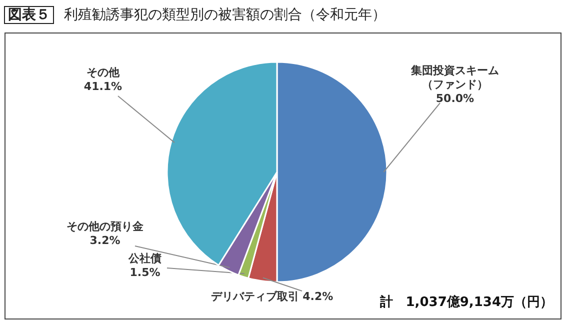 The height and width of the screenshot is (325, 567). Describe the element at coordinates (466, 302) in the screenshot. I see `text: 計 1,037億9,134万（円）` at that location.